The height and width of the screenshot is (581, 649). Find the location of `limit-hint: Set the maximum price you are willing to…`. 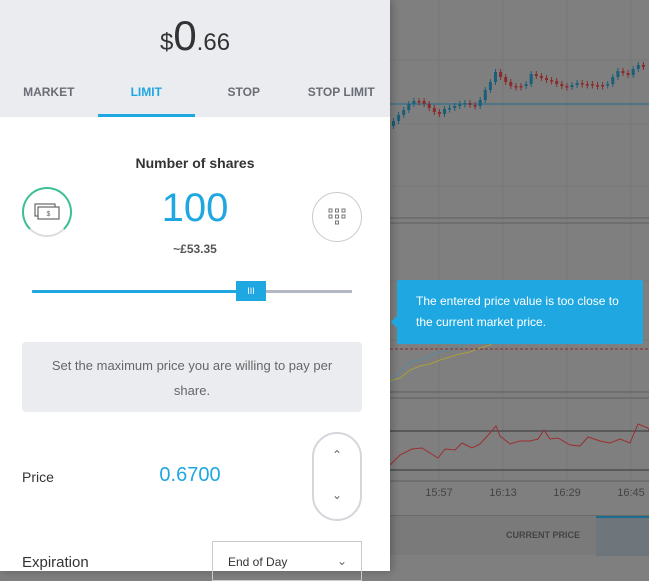

limit-hint: Set the maximum price you are willing to… is located at coordinates (192, 377).